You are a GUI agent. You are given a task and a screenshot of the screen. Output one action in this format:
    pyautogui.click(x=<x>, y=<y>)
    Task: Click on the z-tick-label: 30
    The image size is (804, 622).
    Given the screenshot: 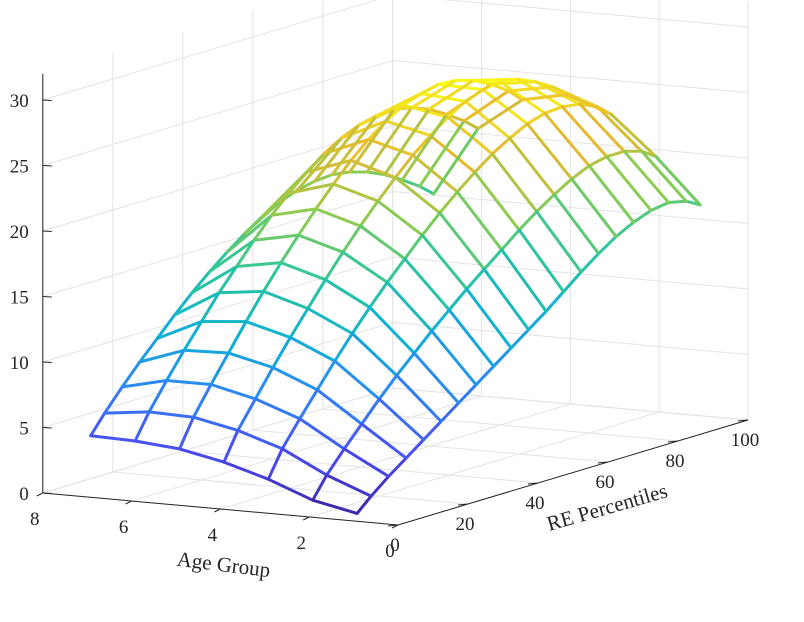 What is the action you would take?
    pyautogui.click(x=19, y=101)
    